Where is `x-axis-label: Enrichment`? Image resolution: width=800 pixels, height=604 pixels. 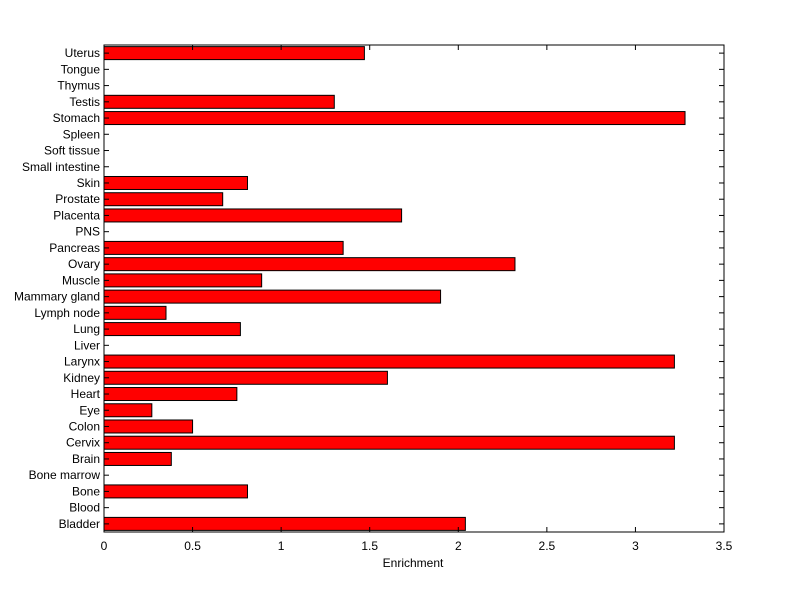
x-axis-label: Enrichment is located at coordinates (413, 563).